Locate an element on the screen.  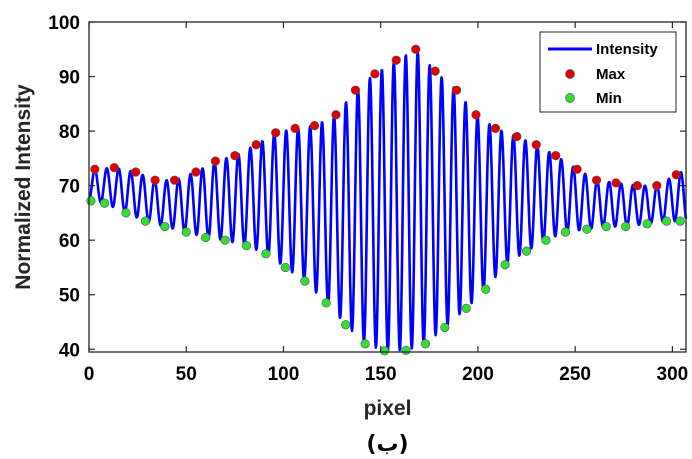
x-tick-label: 0 is located at coordinates (89, 374).